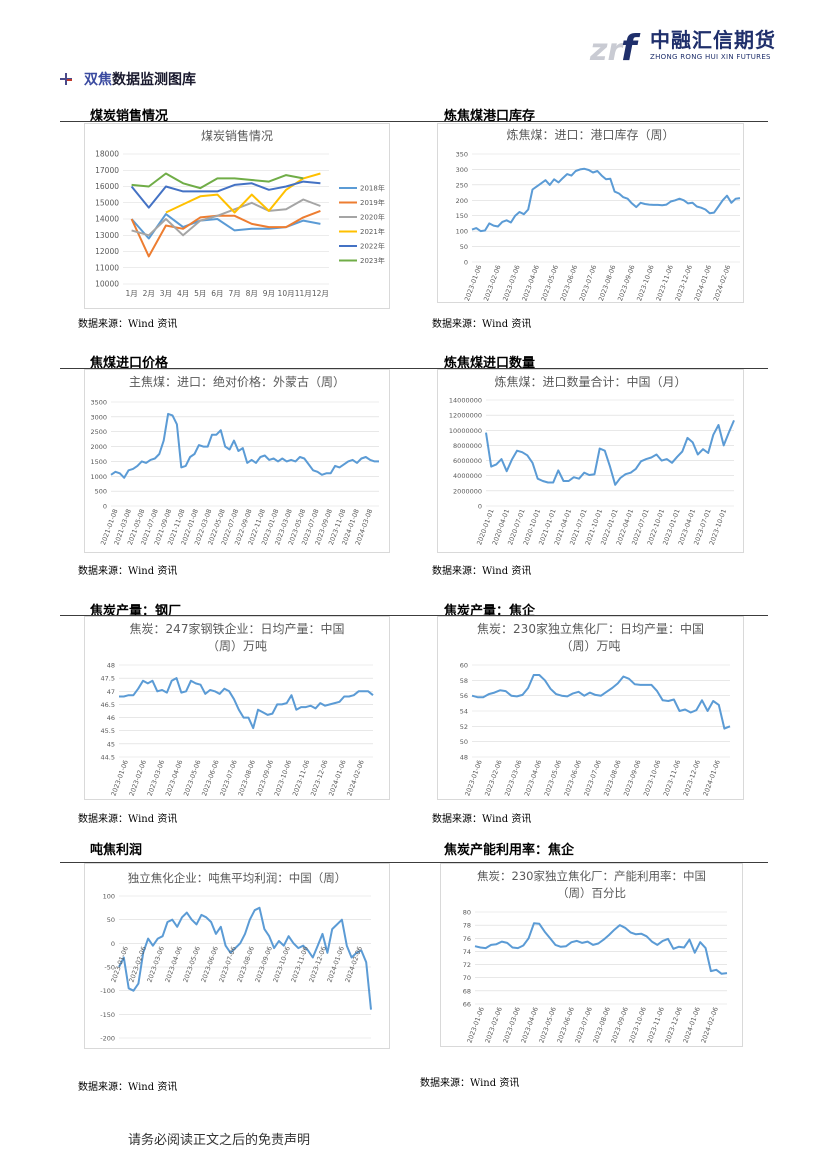 Image resolution: width=826 pixels, height=1169 pixels. What do you see at coordinates (414, 615) in the screenshot?
I see `divider-row3` at bounding box center [414, 615].